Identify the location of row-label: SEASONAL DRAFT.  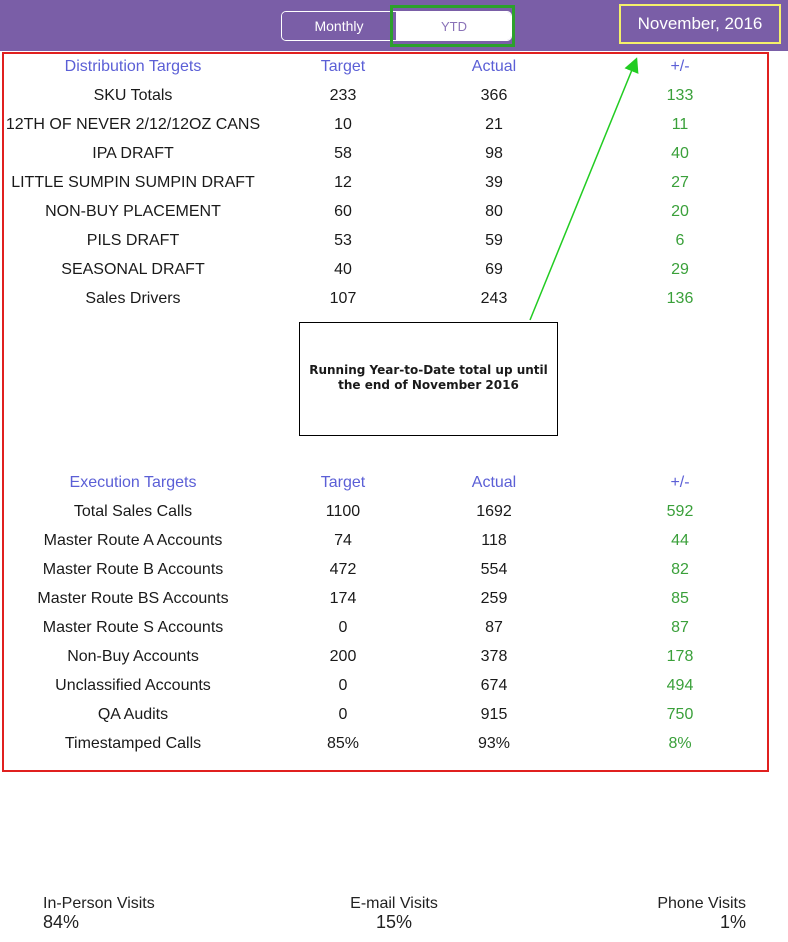
(133, 269).